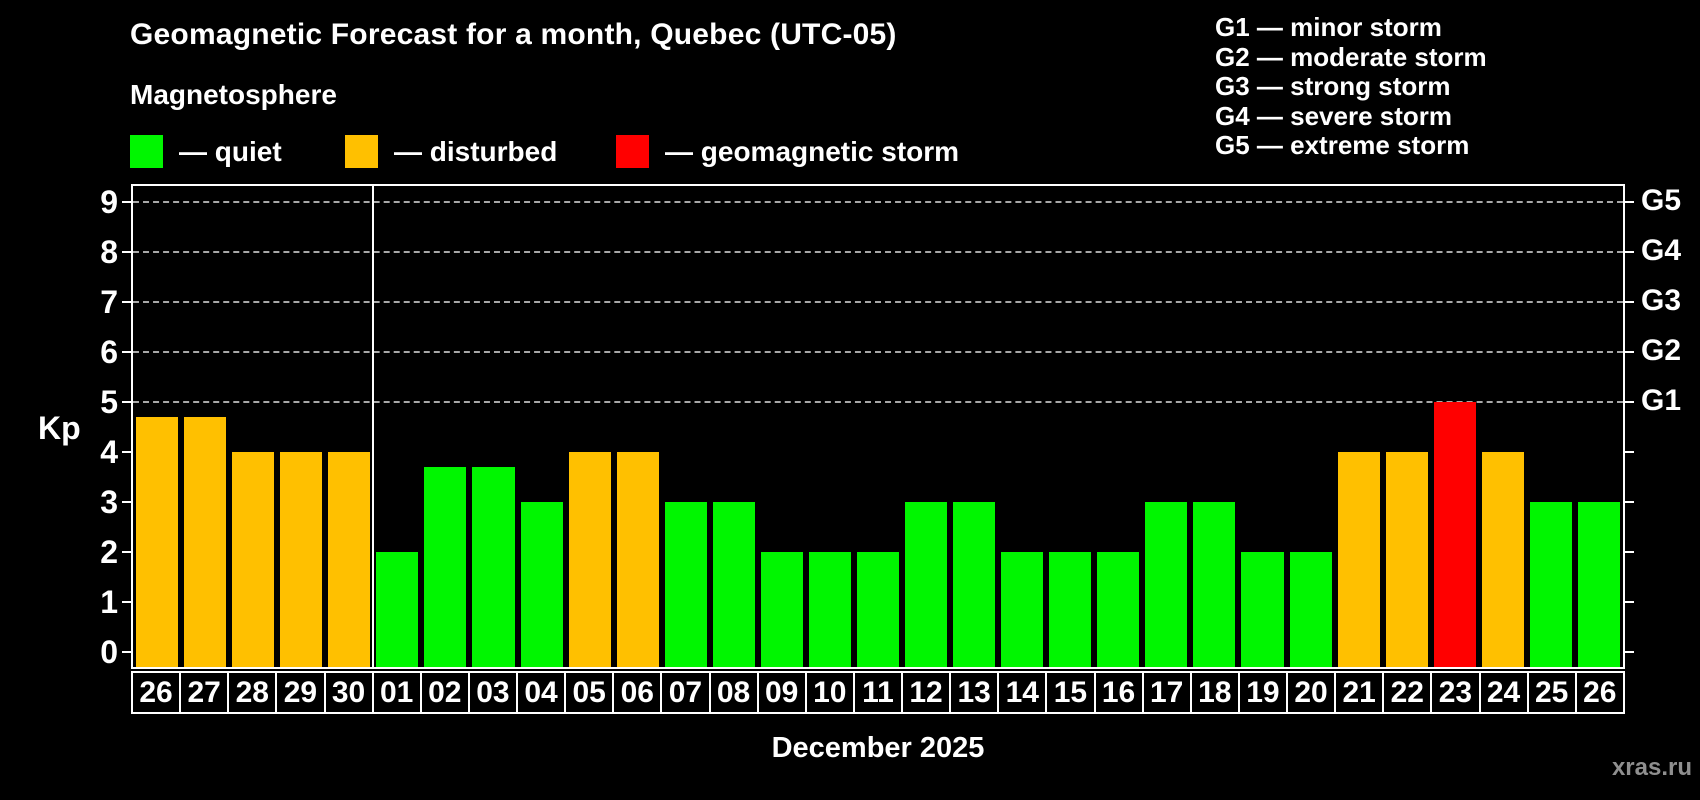 This screenshot has width=1700, height=800. Describe the element at coordinates (59, 428) in the screenshot. I see `y-axis-title: Kp` at that location.